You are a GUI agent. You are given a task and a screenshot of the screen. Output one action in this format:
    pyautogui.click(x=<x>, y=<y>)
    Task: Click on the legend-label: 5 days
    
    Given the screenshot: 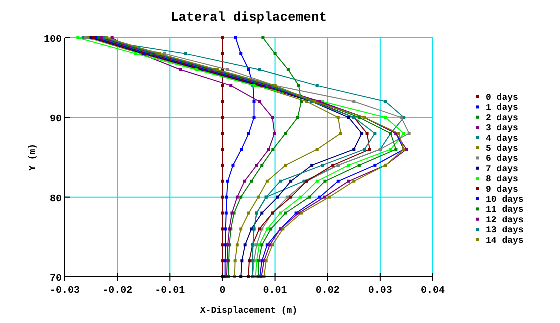 What is the action you would take?
    pyautogui.click(x=502, y=149)
    